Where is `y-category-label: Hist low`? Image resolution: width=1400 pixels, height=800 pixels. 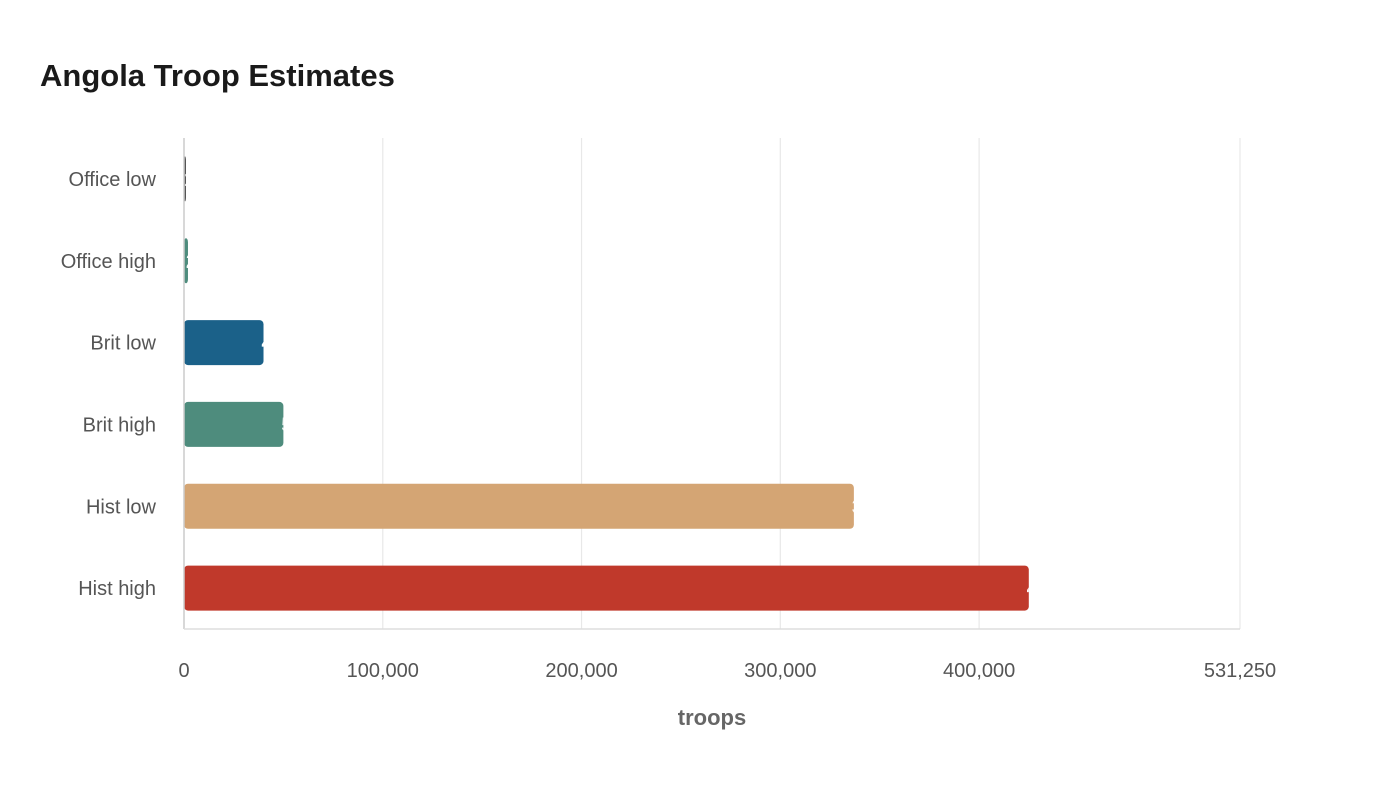
y-category-label: Hist low is located at coordinates (121, 507).